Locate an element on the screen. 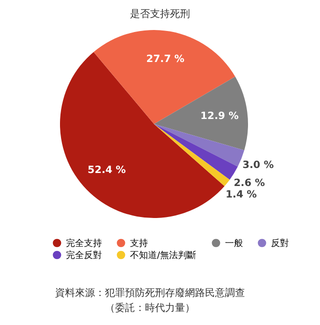 This screenshot has height=325, width=320. data-label: 52.4 % is located at coordinates (107, 170).